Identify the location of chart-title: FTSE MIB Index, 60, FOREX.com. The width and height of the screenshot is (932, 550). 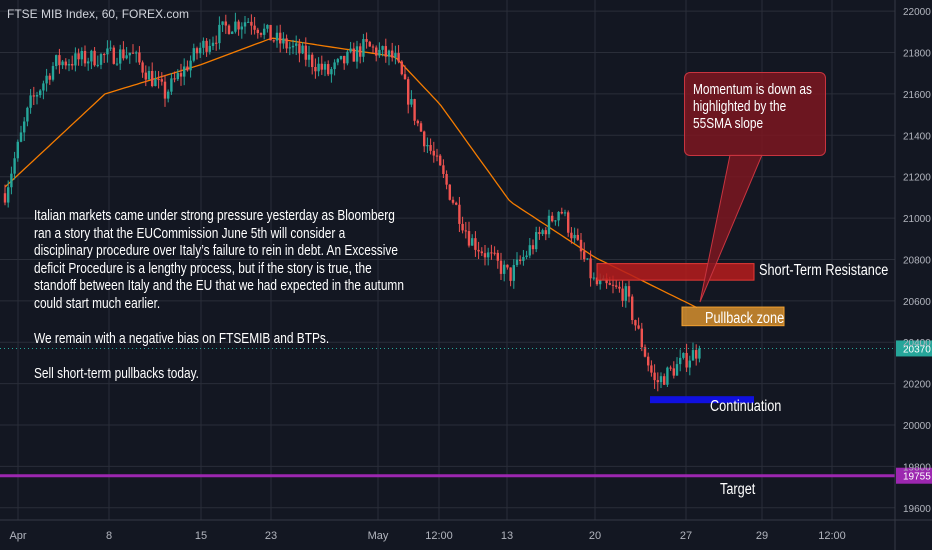
(98, 14).